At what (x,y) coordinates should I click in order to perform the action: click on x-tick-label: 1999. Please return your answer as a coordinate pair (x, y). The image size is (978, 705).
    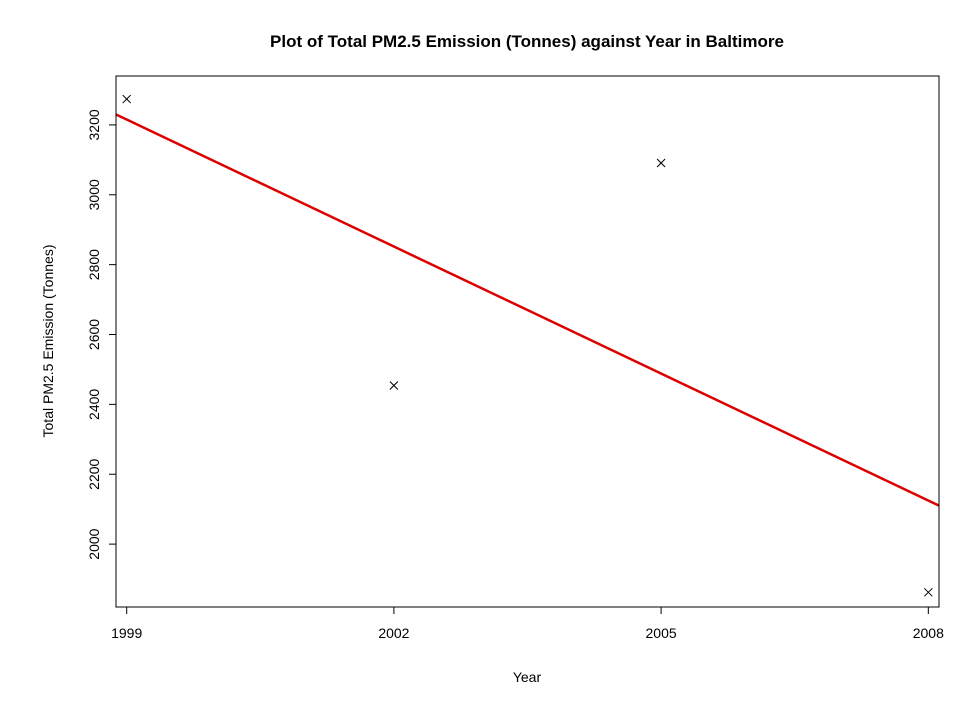
    Looking at the image, I should click on (126, 633).